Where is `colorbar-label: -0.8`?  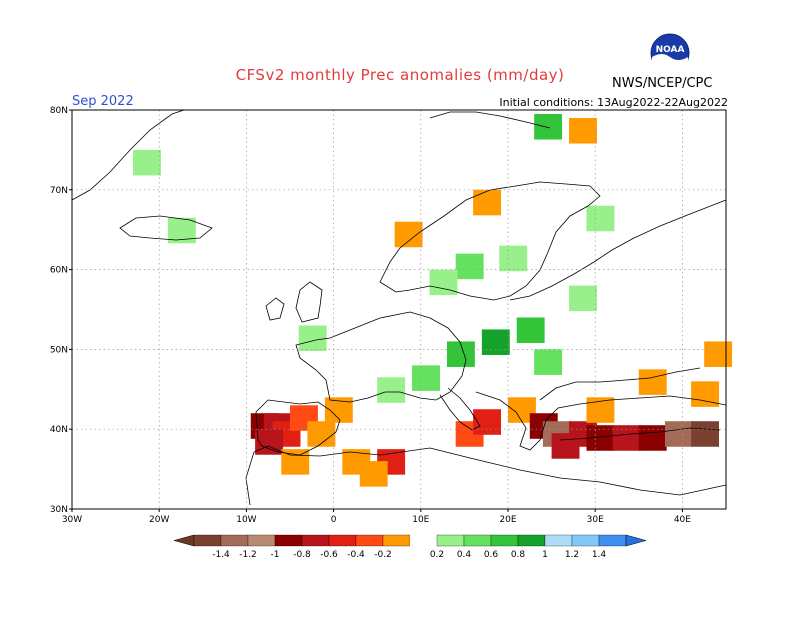
colorbar-label: -0.8 is located at coordinates (302, 555).